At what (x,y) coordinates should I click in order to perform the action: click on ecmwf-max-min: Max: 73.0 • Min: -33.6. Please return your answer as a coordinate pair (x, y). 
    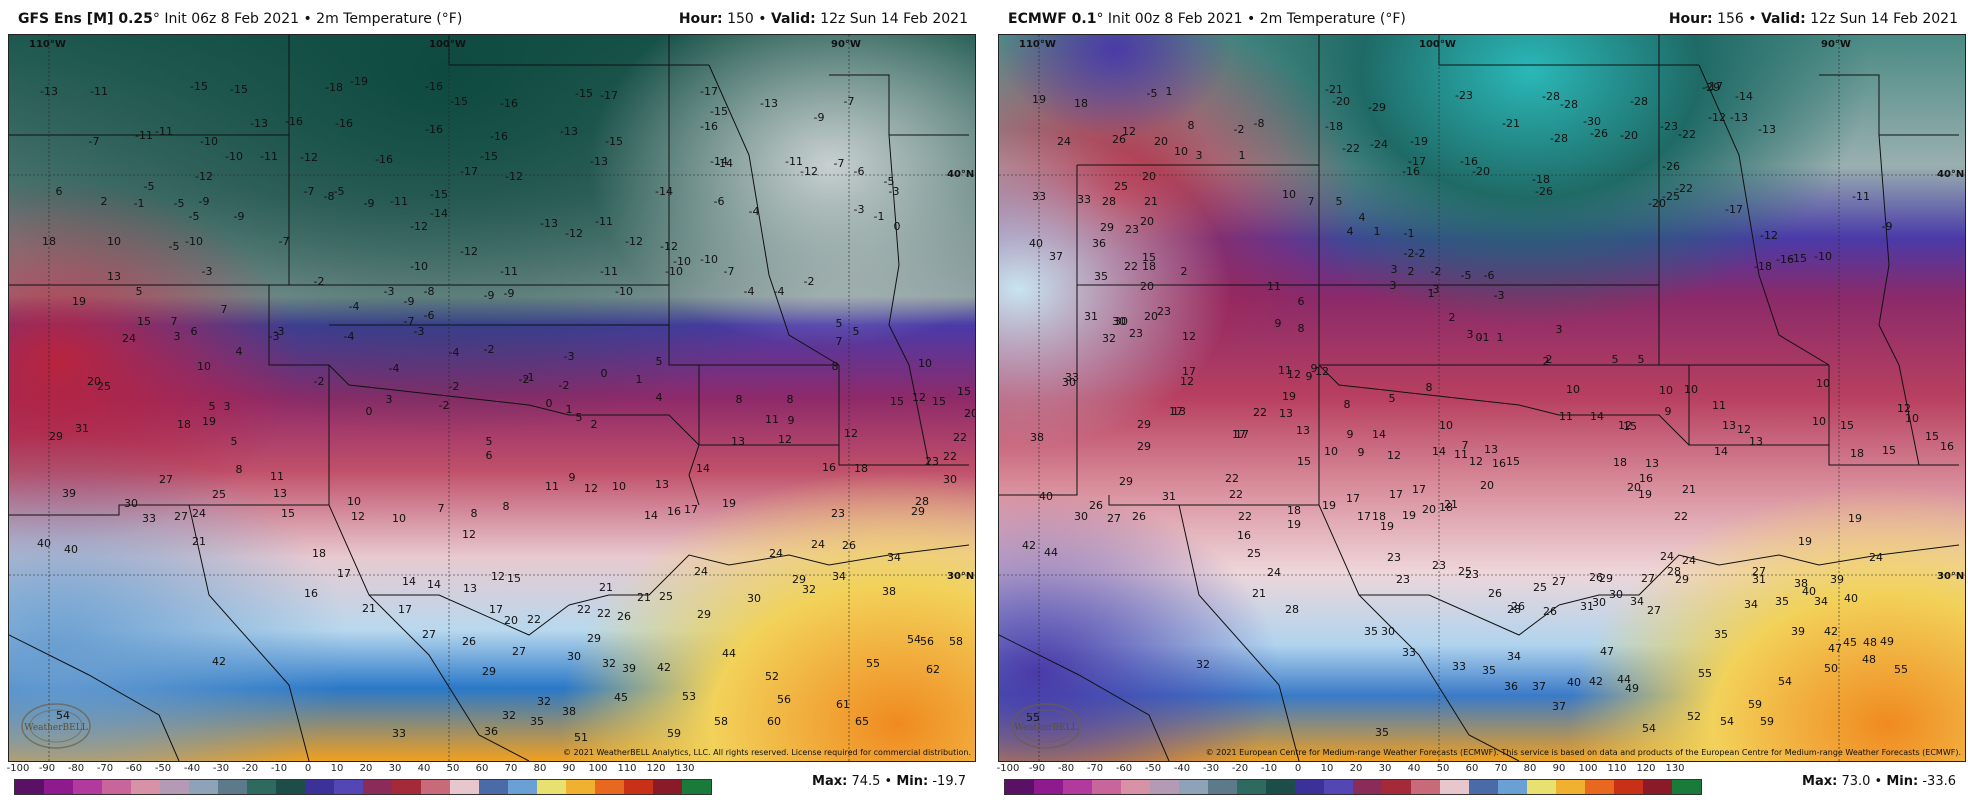
    Looking at the image, I should click on (1879, 781).